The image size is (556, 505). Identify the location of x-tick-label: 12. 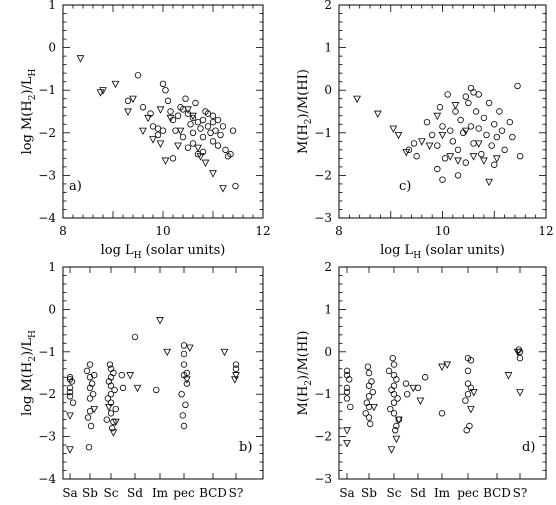
(262, 231).